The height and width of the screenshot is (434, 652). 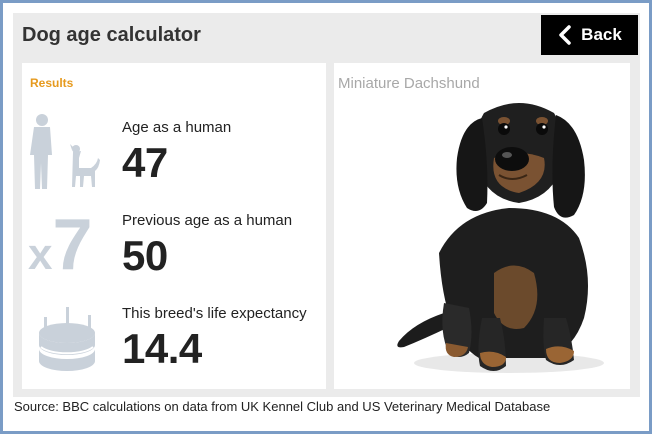 What do you see at coordinates (67, 340) in the screenshot?
I see `birthday-cake-icon` at bounding box center [67, 340].